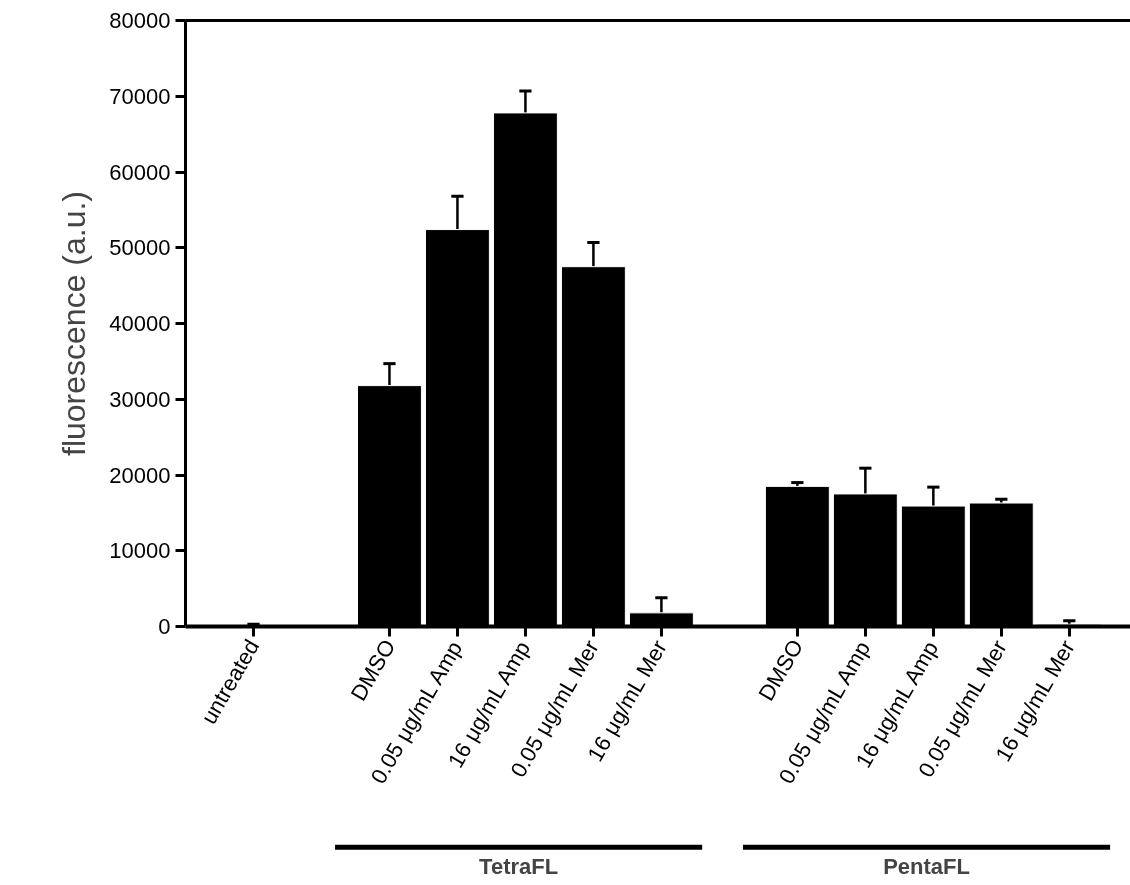 Image resolution: width=1130 pixels, height=885 pixels. I want to click on y-tick-label: 20000, so click(140, 475).